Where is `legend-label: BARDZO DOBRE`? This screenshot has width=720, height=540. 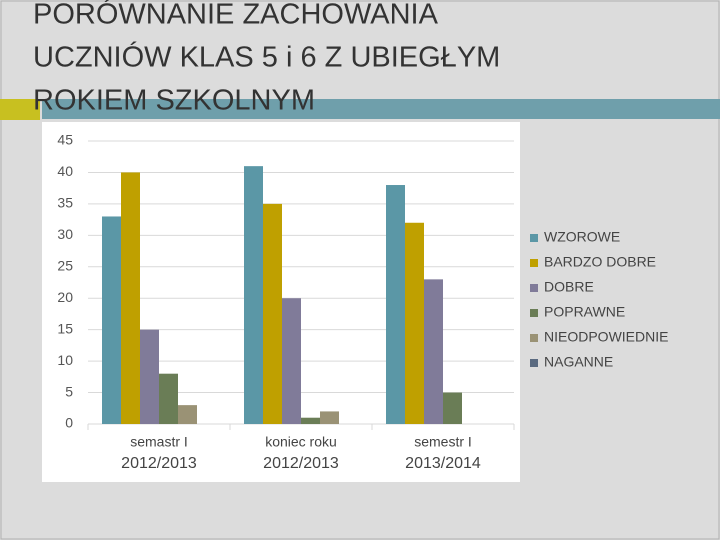
legend-label: BARDZO DOBRE is located at coordinates (600, 262).